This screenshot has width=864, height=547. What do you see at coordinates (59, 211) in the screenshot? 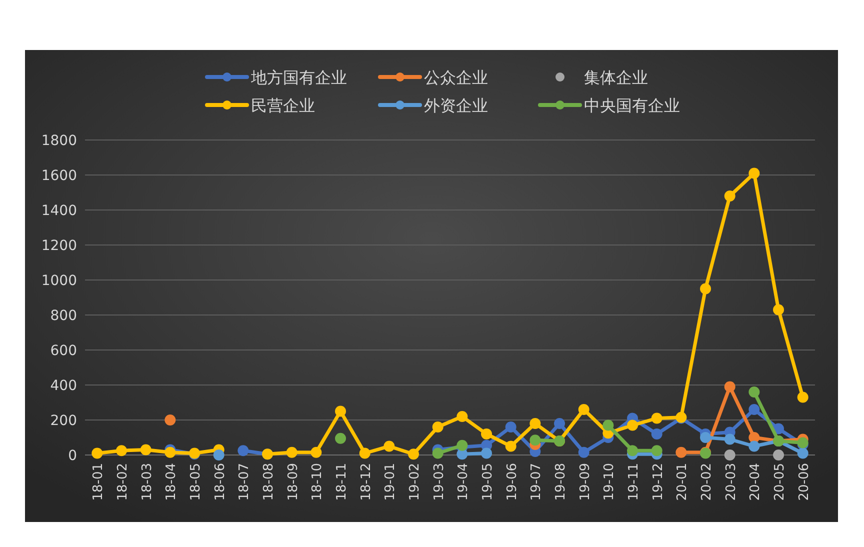
I see `y-tick-label: 1400` at bounding box center [59, 211].